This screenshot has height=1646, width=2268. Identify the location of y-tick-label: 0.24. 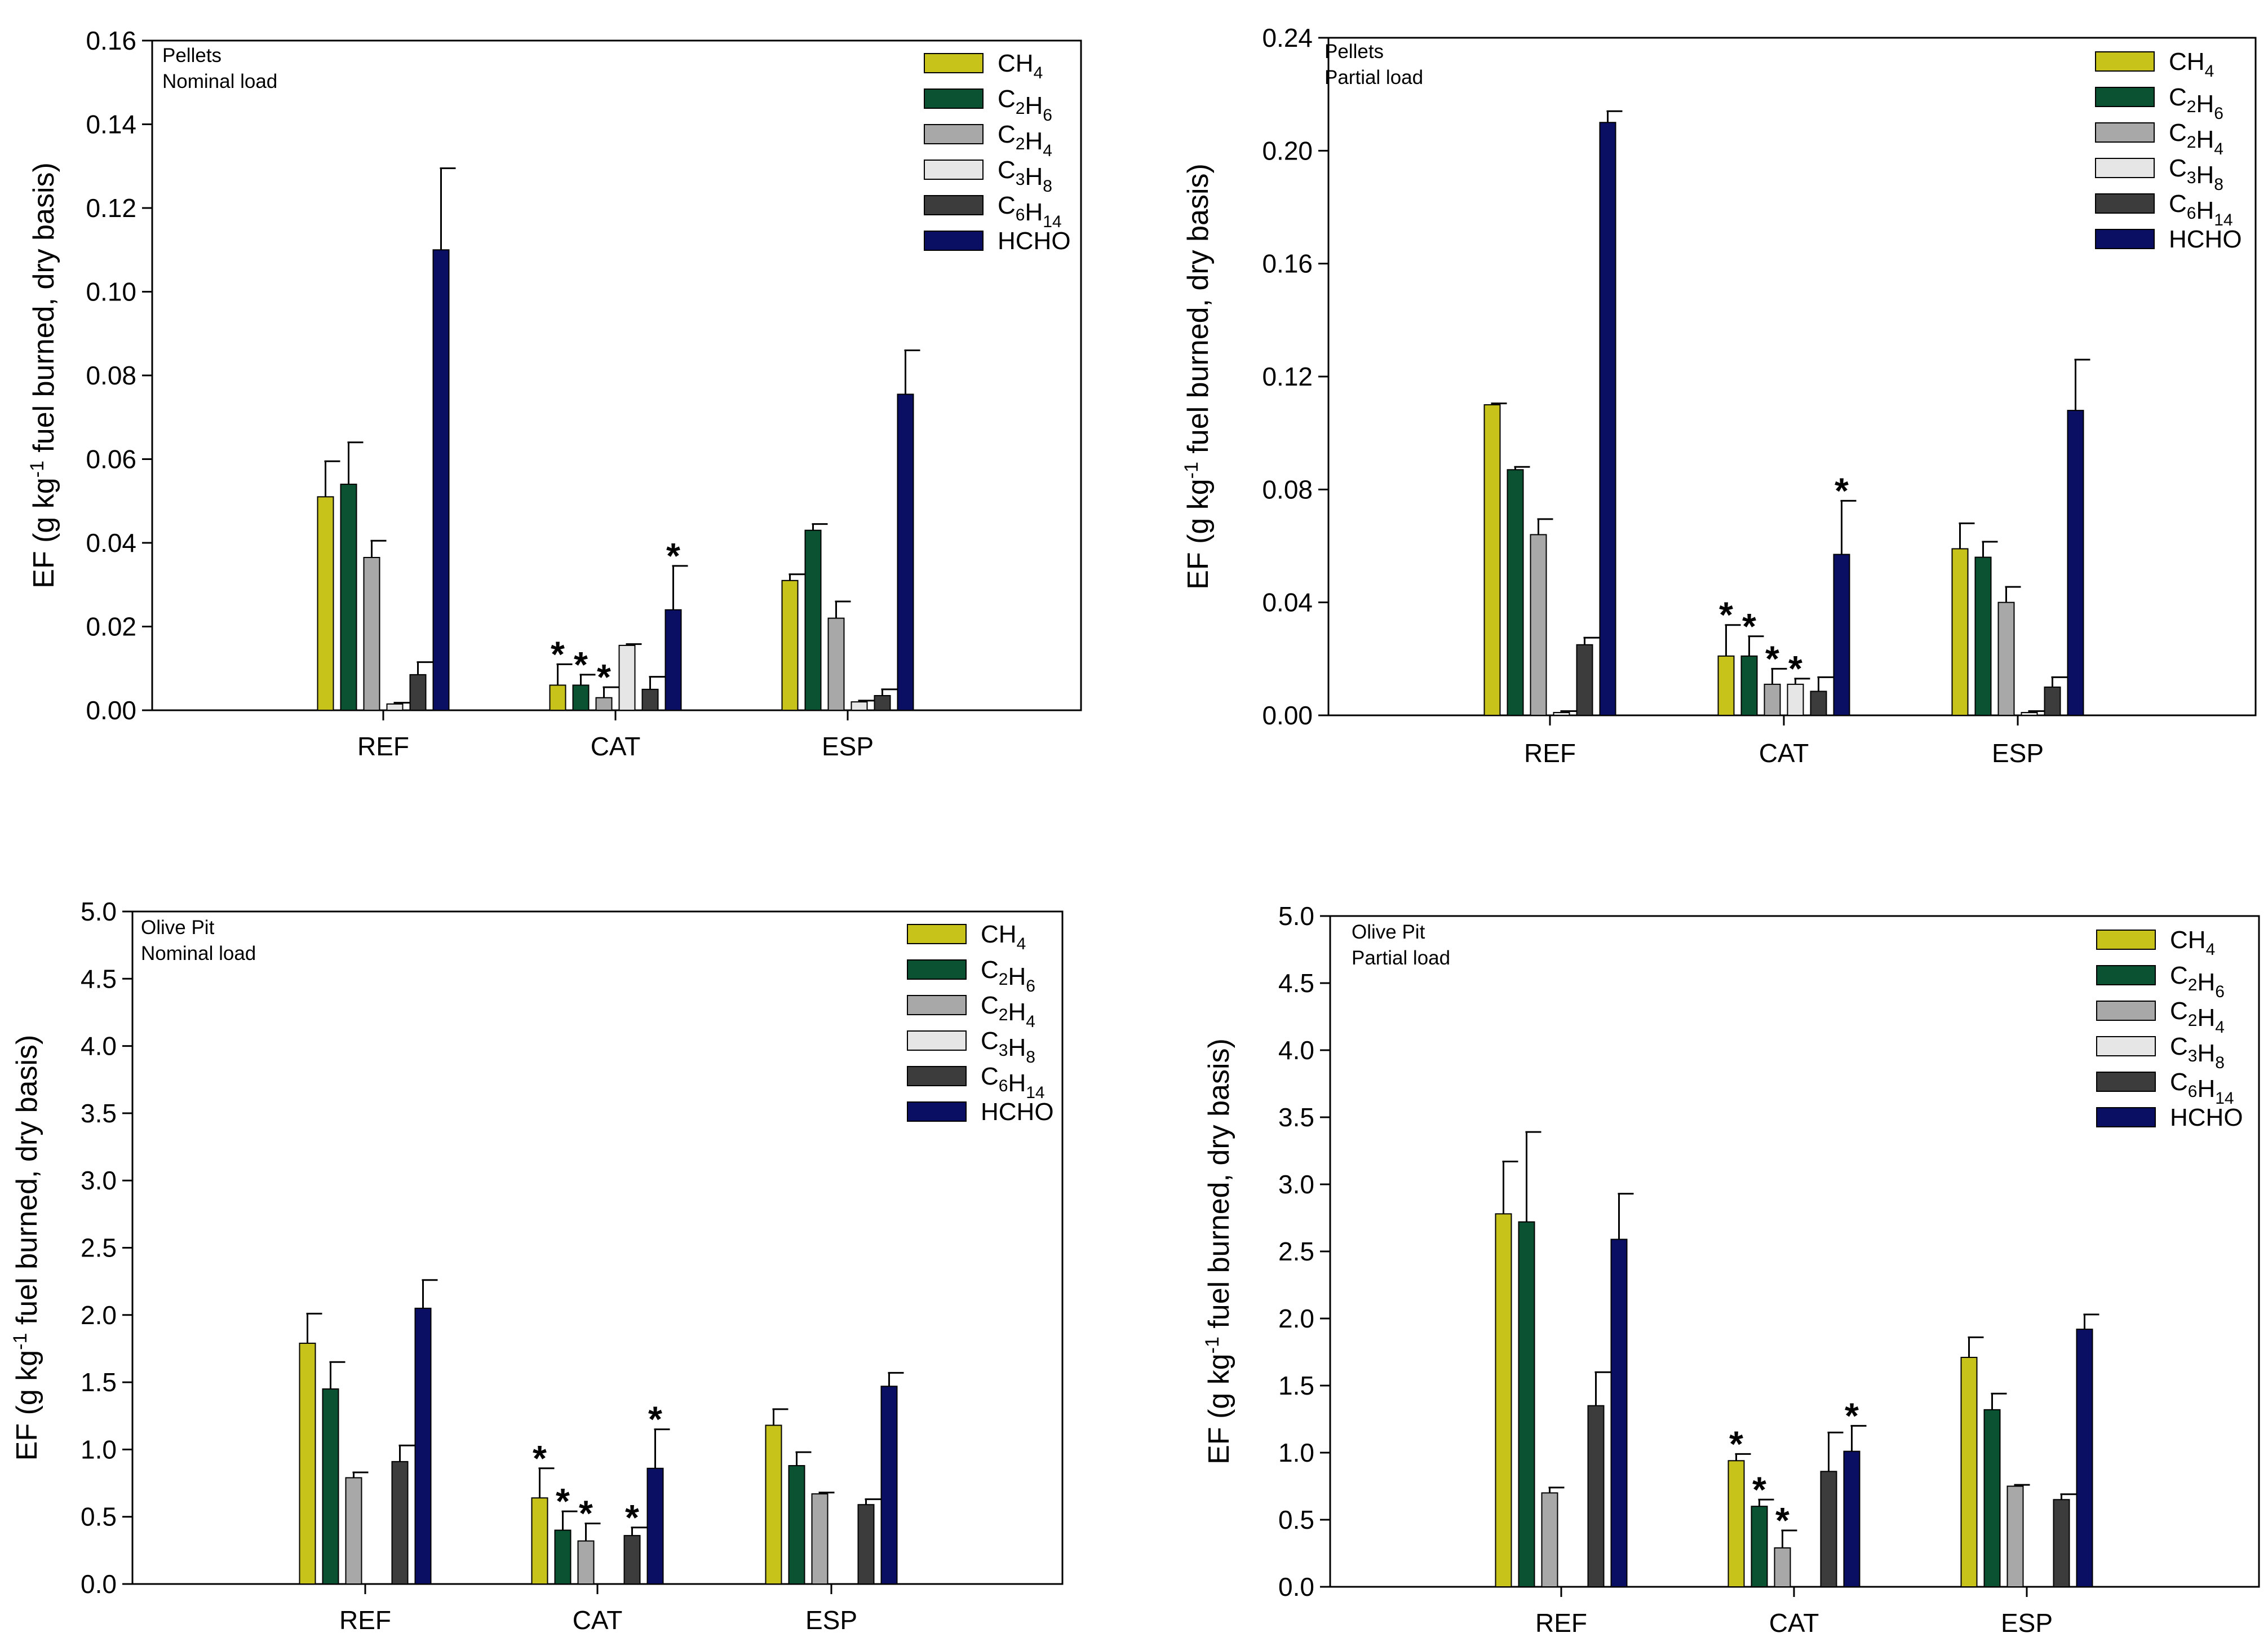
(1288, 37).